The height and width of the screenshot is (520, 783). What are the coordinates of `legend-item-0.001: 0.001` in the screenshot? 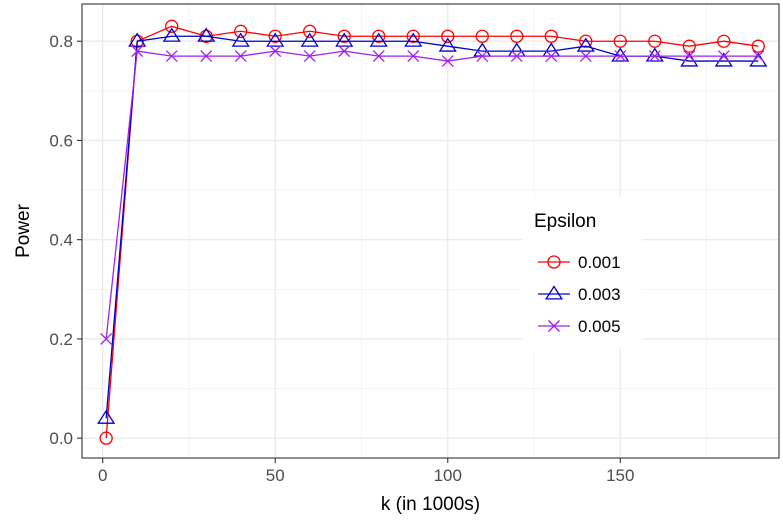 It's located at (579, 262).